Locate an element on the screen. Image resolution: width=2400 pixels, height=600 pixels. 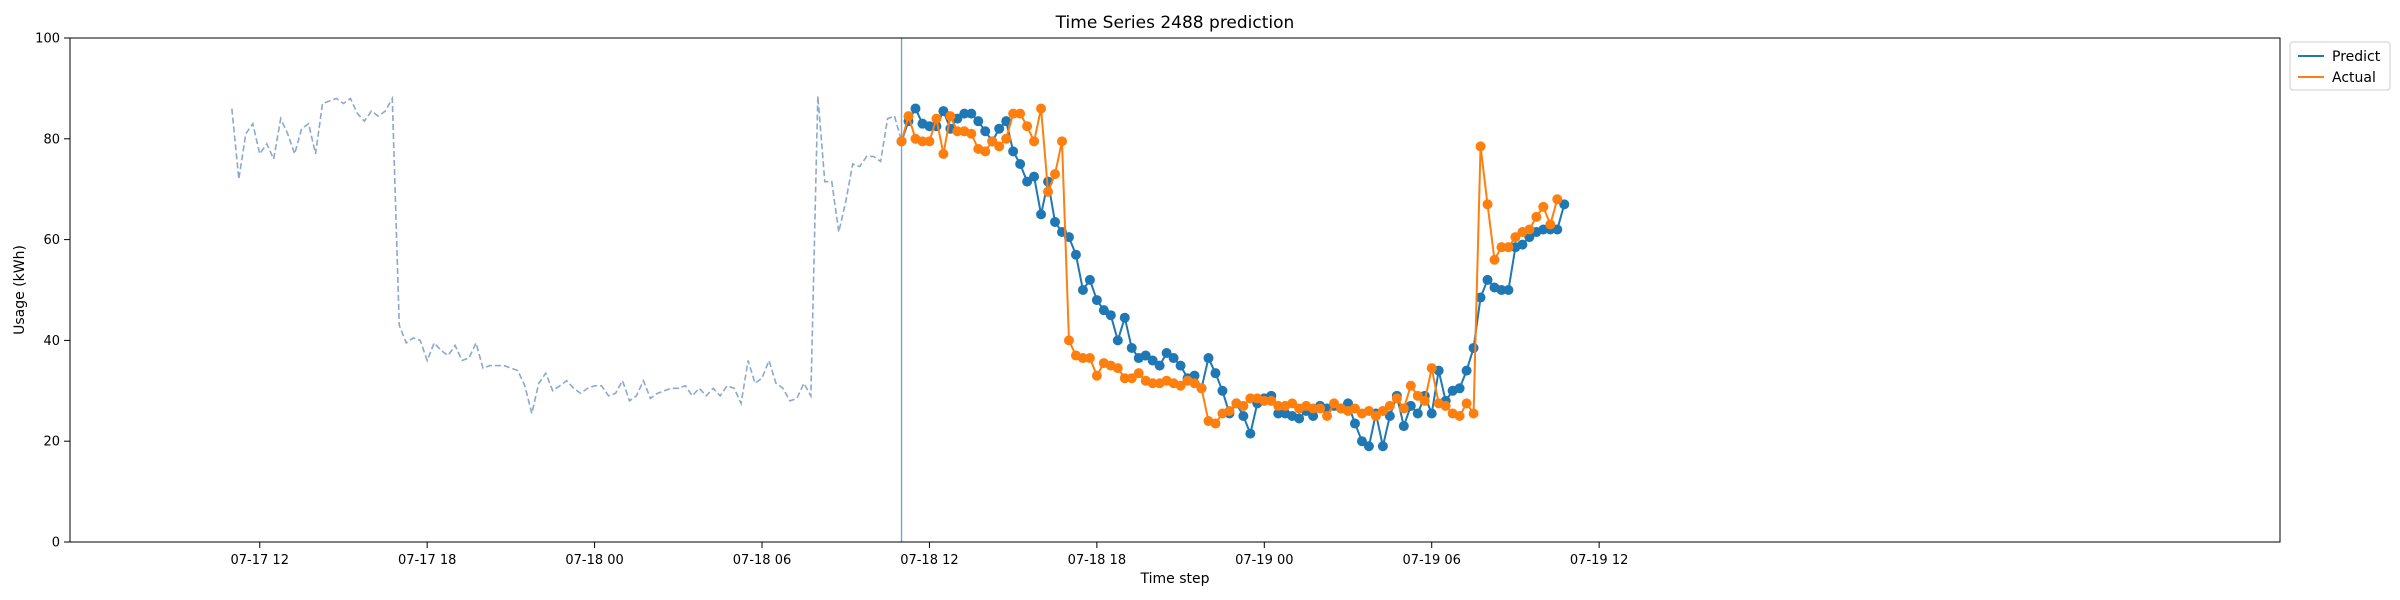
y-tick-label: 0 is located at coordinates (56, 543).